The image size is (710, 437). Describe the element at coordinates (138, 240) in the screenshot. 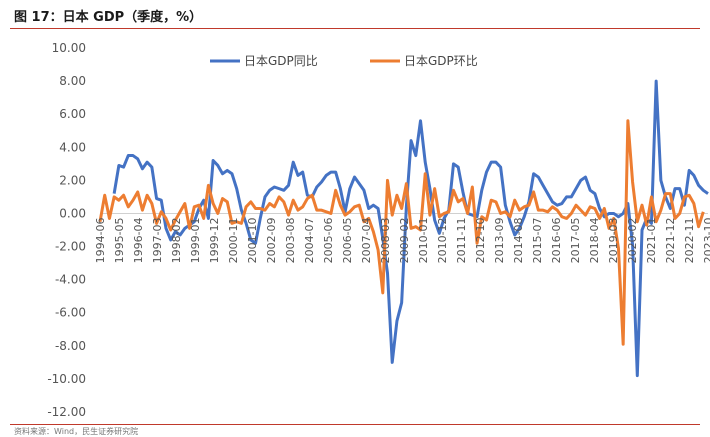

I see `x-tick-label: 1996-04` at that location.